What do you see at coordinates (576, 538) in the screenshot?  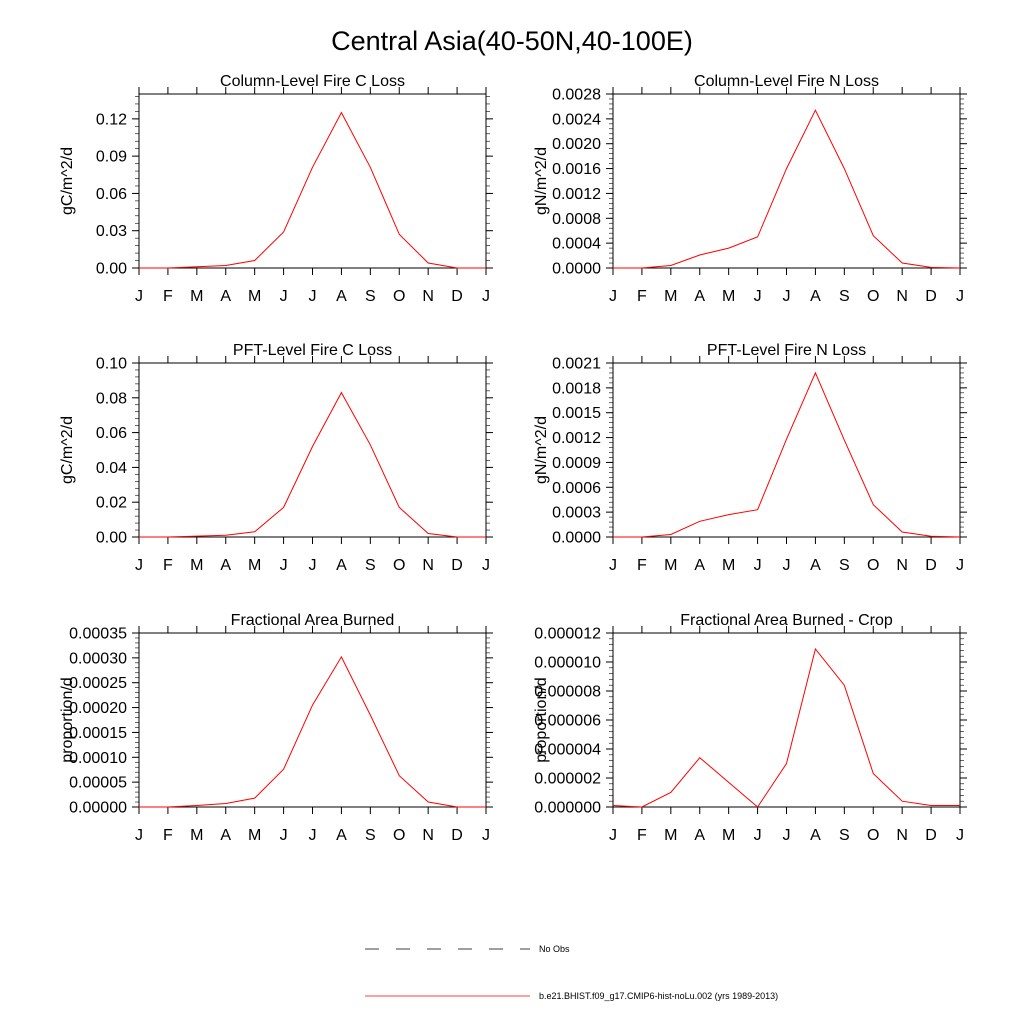 I see `y-tick-label: 0.0000` at bounding box center [576, 538].